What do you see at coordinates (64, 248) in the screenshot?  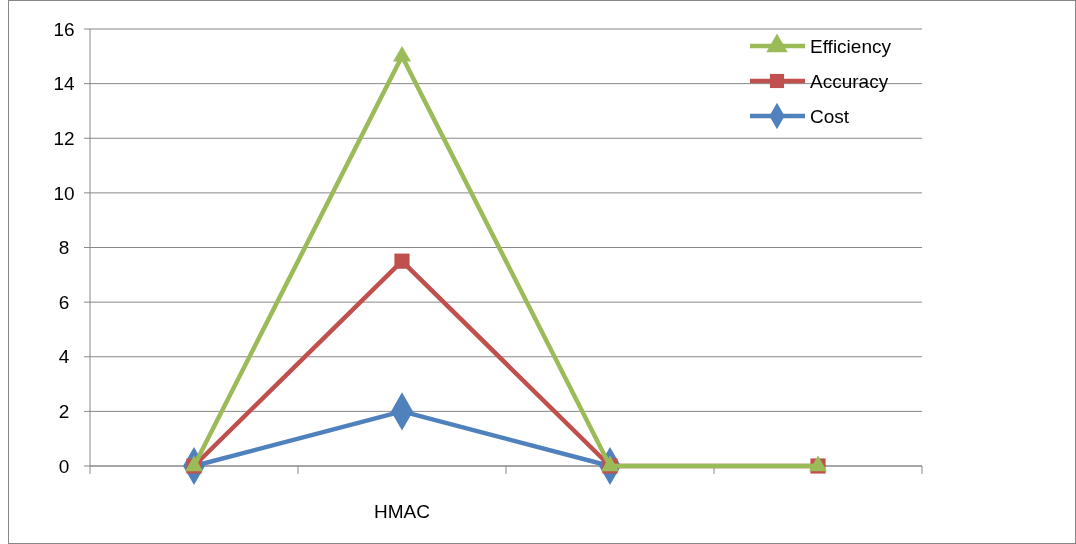 I see `y-tick-label: 8` at bounding box center [64, 248].